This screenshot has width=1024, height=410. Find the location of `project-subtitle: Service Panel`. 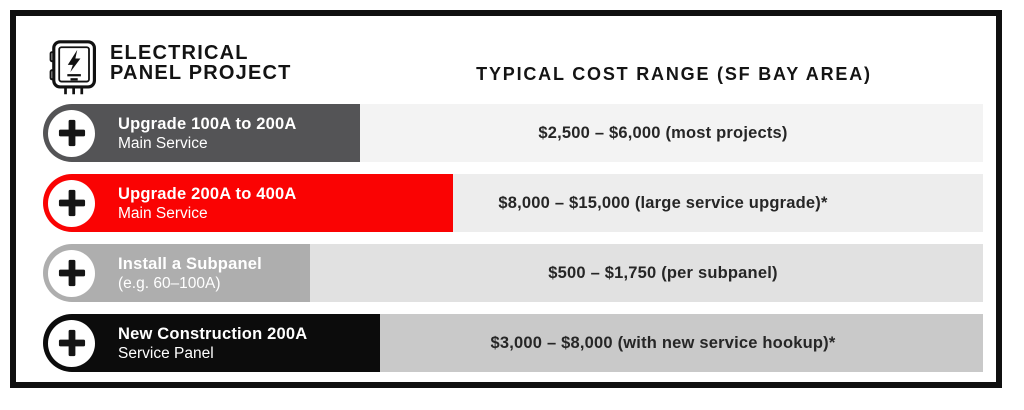

project-subtitle: Service Panel is located at coordinates (166, 353).